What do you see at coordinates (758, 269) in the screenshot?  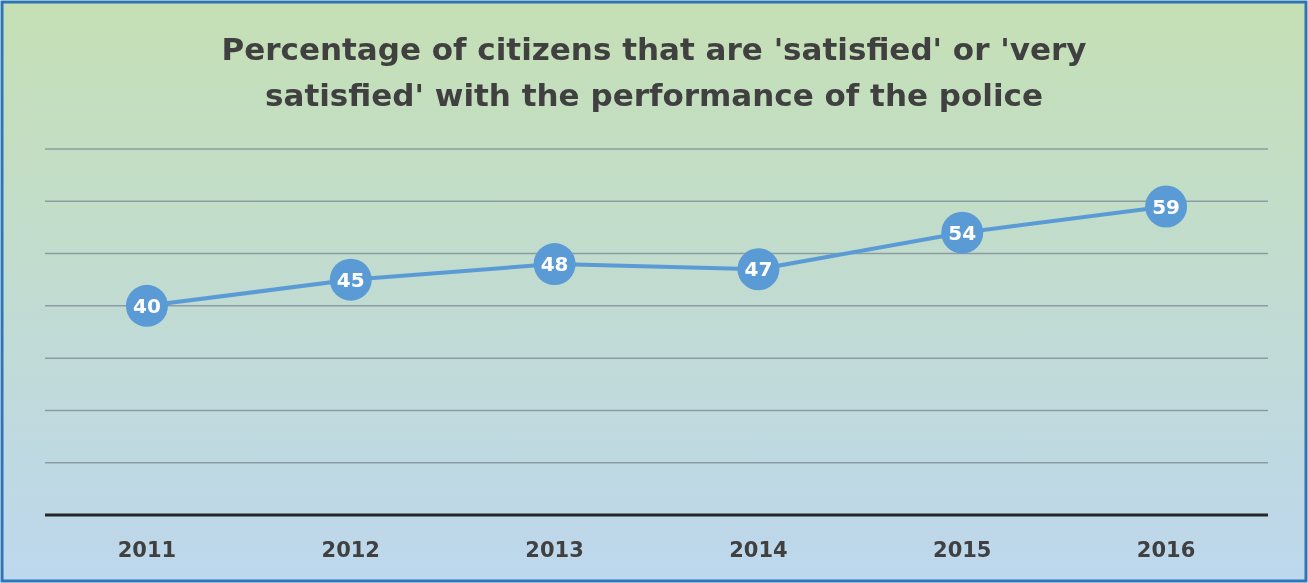 I see `data-label: 47` at bounding box center [758, 269].